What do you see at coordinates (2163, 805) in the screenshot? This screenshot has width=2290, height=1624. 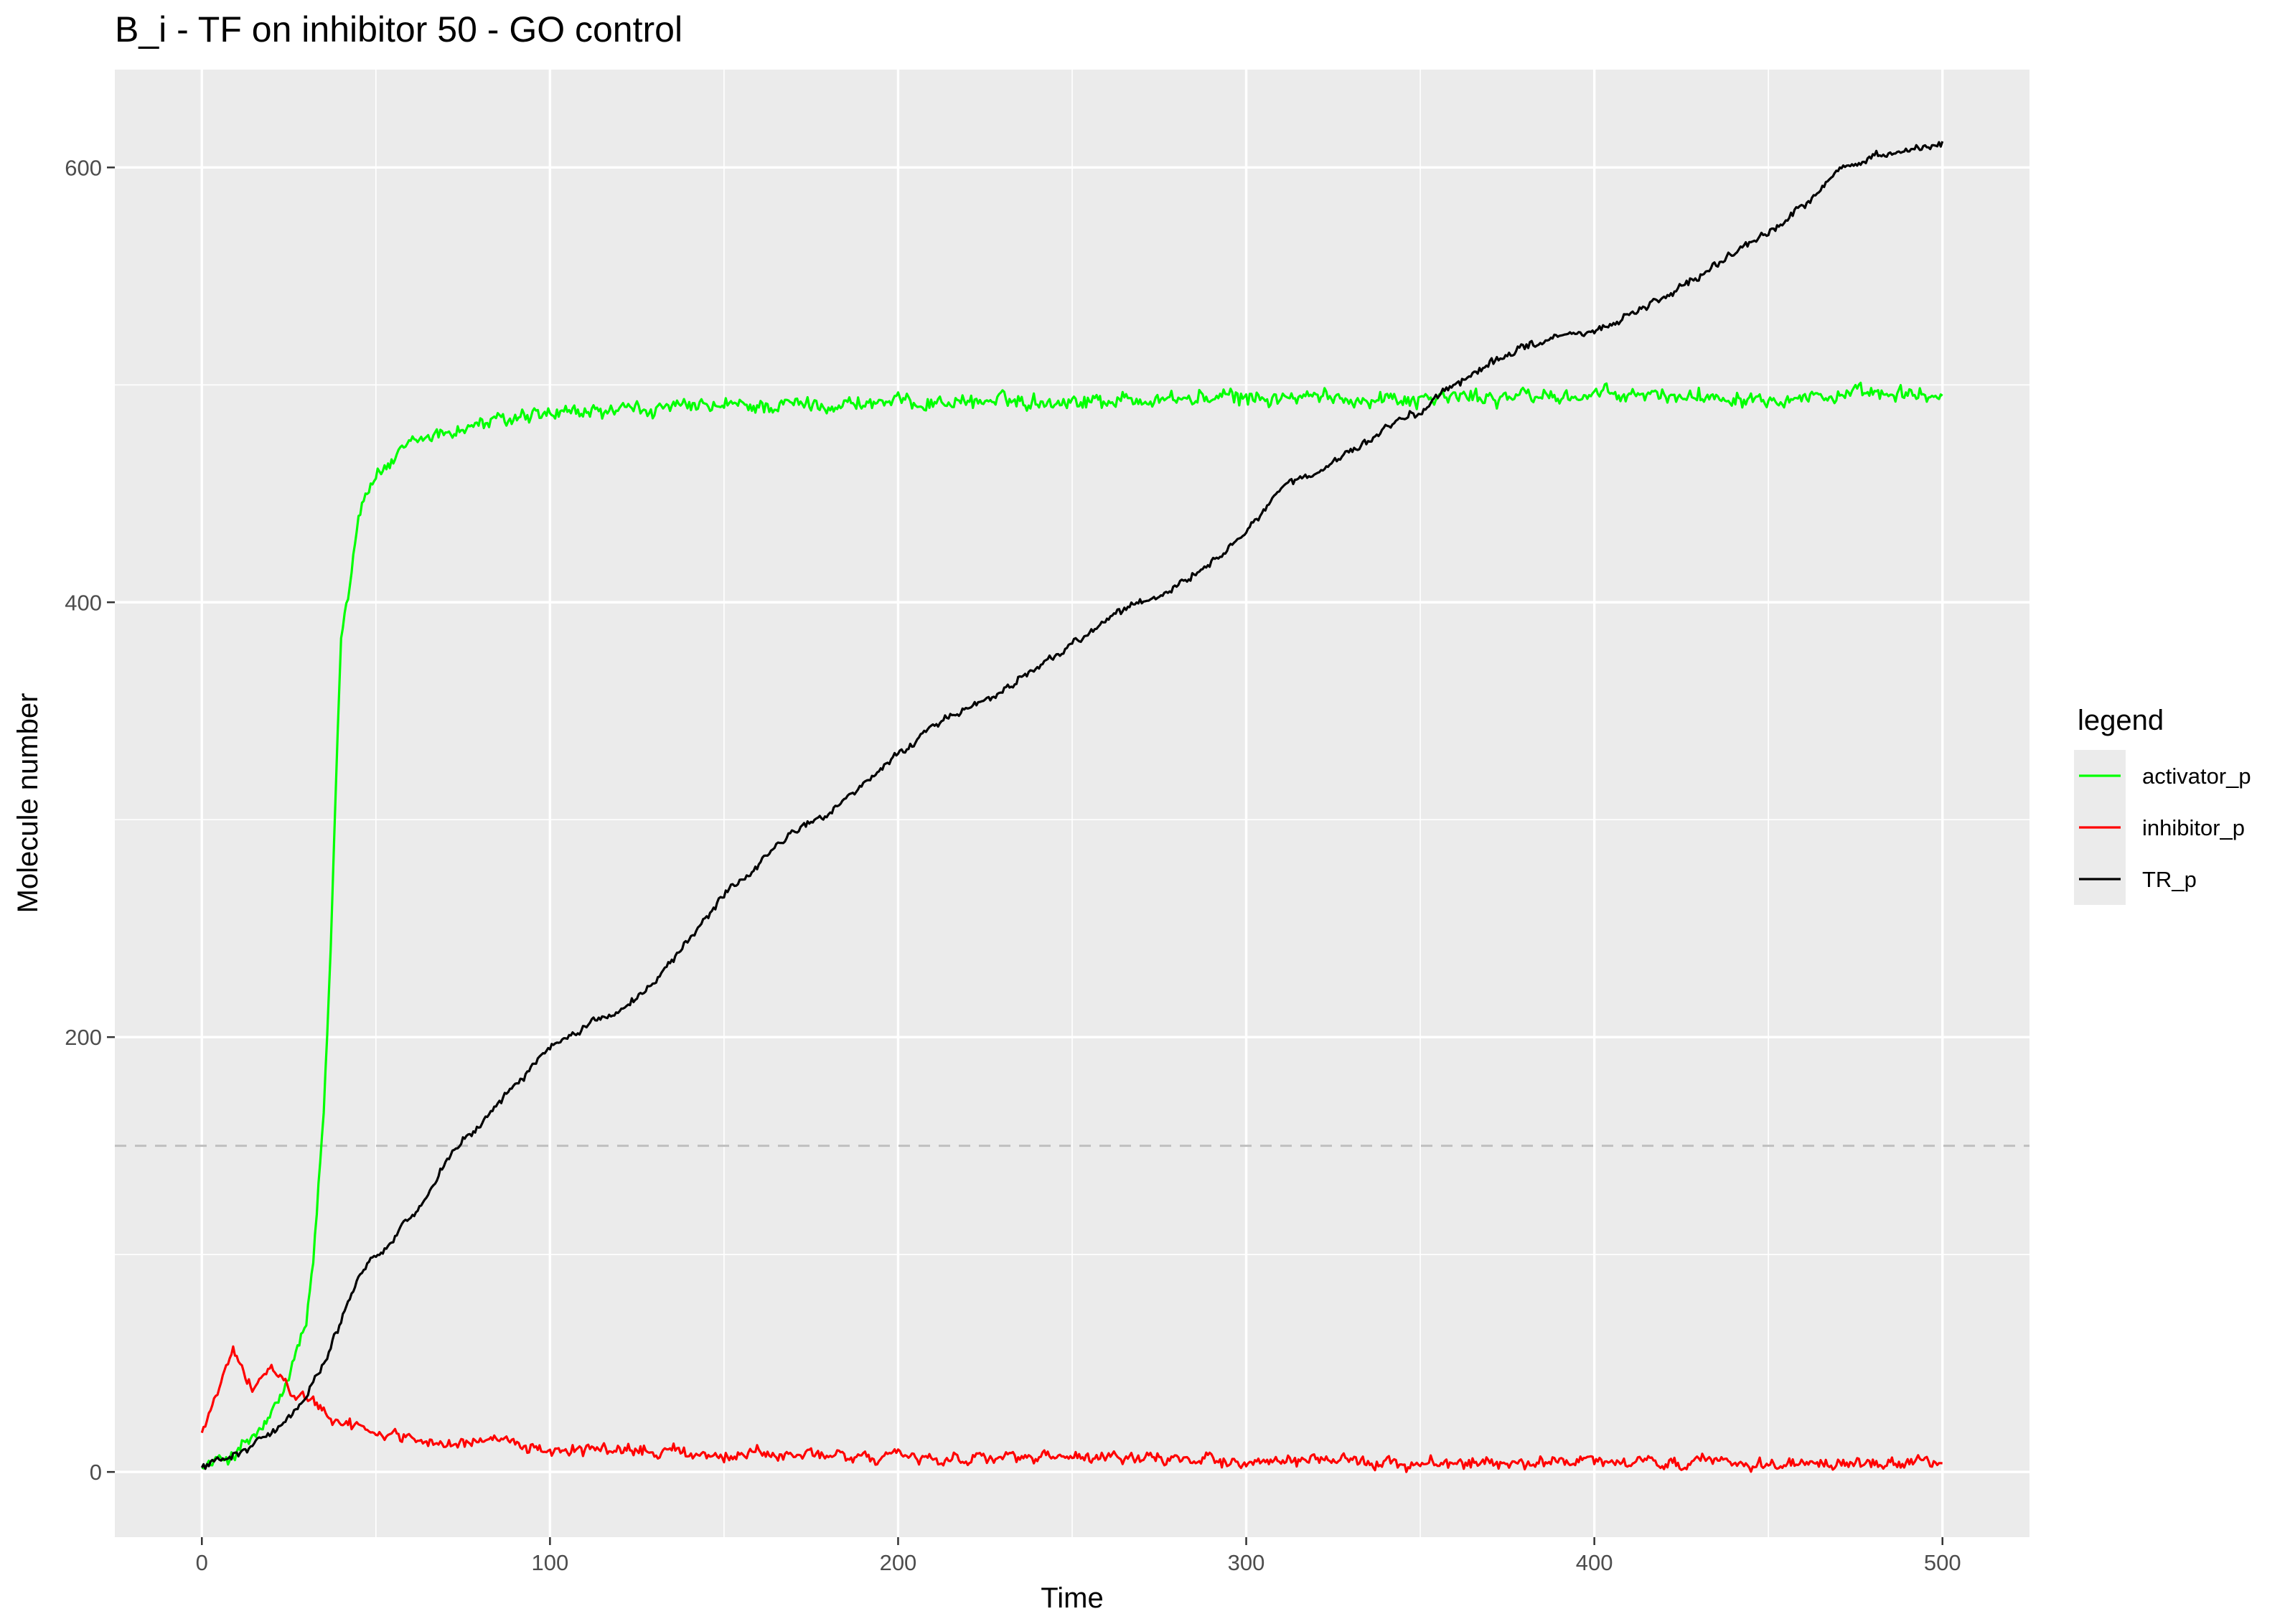 I see `legend: legend activator_p inhibitor_p TR_p` at bounding box center [2163, 805].